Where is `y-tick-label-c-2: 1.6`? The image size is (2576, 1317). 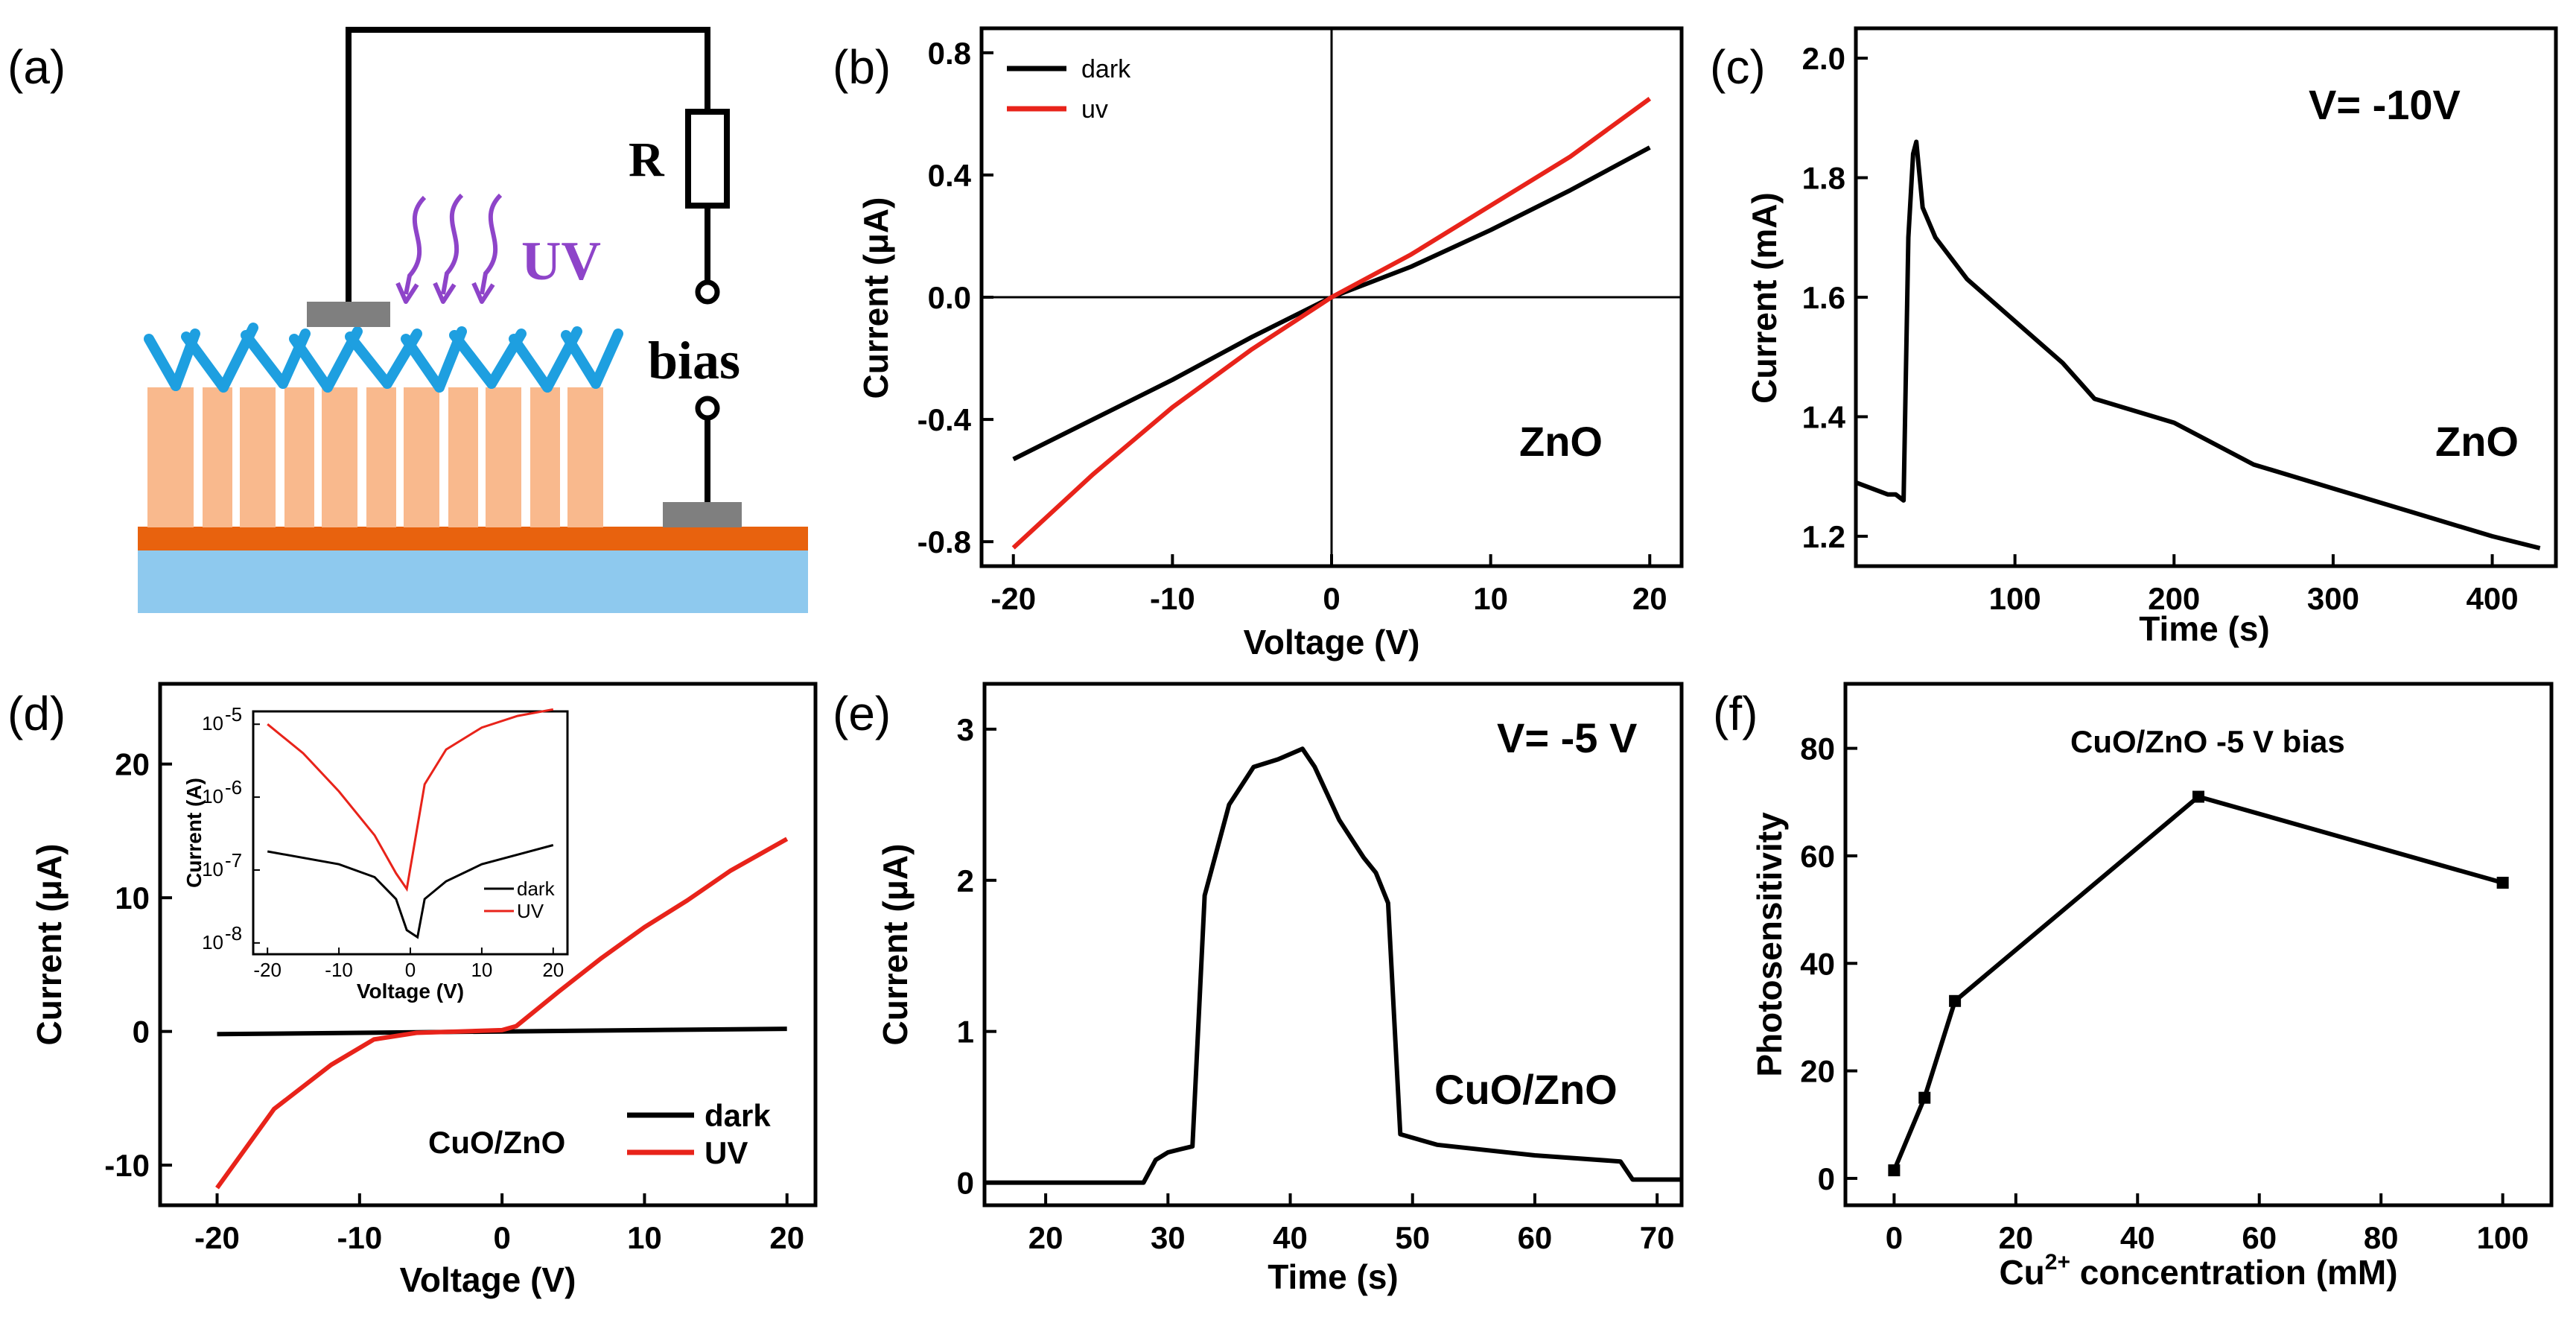
y-tick-label-c-2: 1.6 is located at coordinates (1823, 297).